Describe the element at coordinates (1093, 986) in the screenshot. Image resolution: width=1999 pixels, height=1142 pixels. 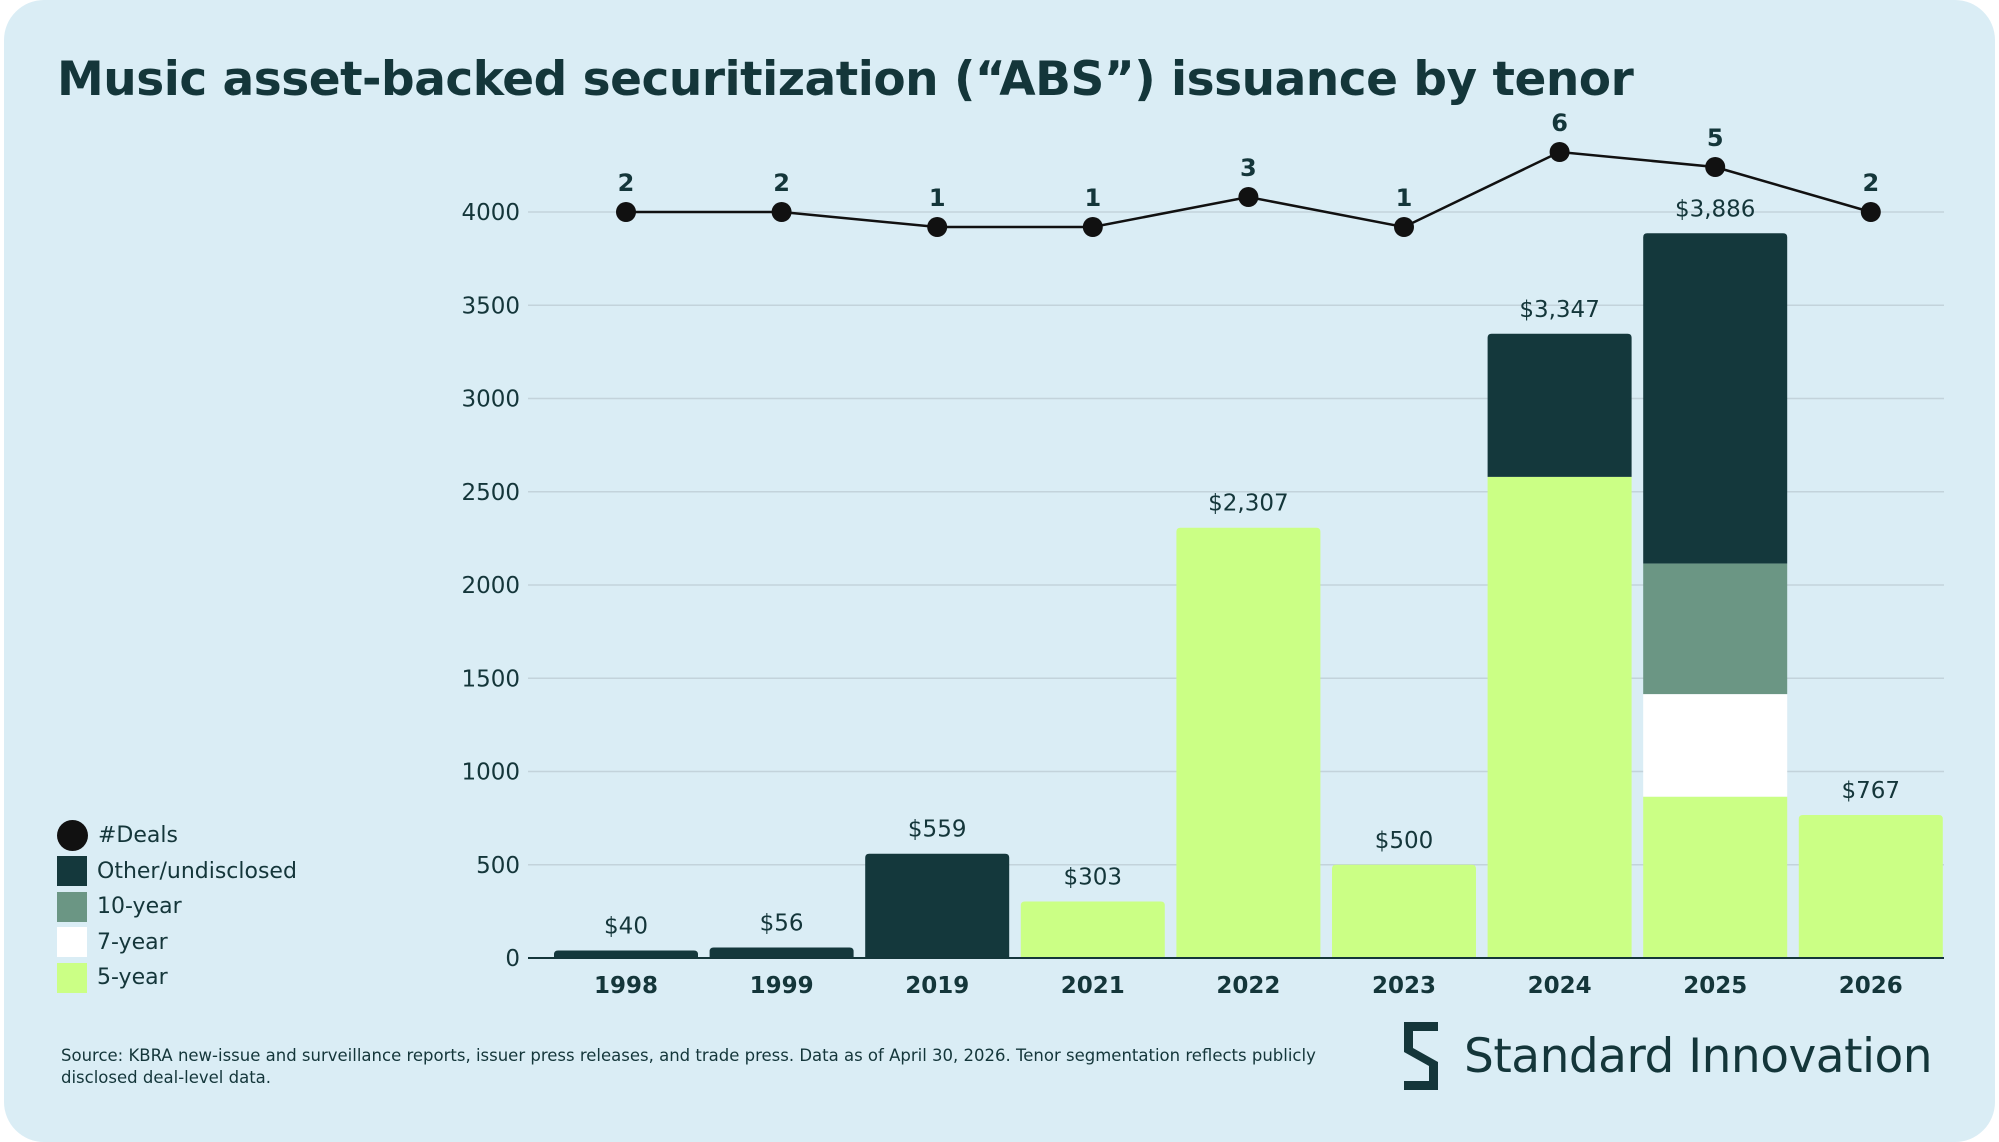
I see `x-tick-label: 2021` at that location.